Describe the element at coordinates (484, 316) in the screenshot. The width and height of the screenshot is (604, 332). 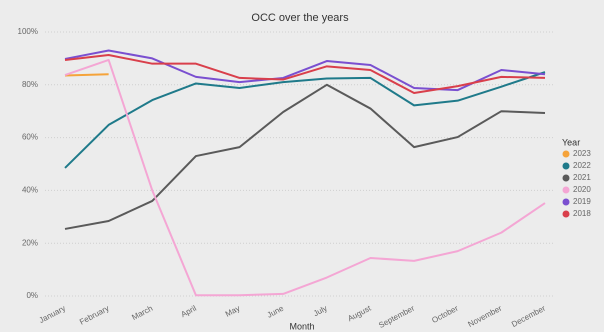
I see `x-tick-label: November` at that location.